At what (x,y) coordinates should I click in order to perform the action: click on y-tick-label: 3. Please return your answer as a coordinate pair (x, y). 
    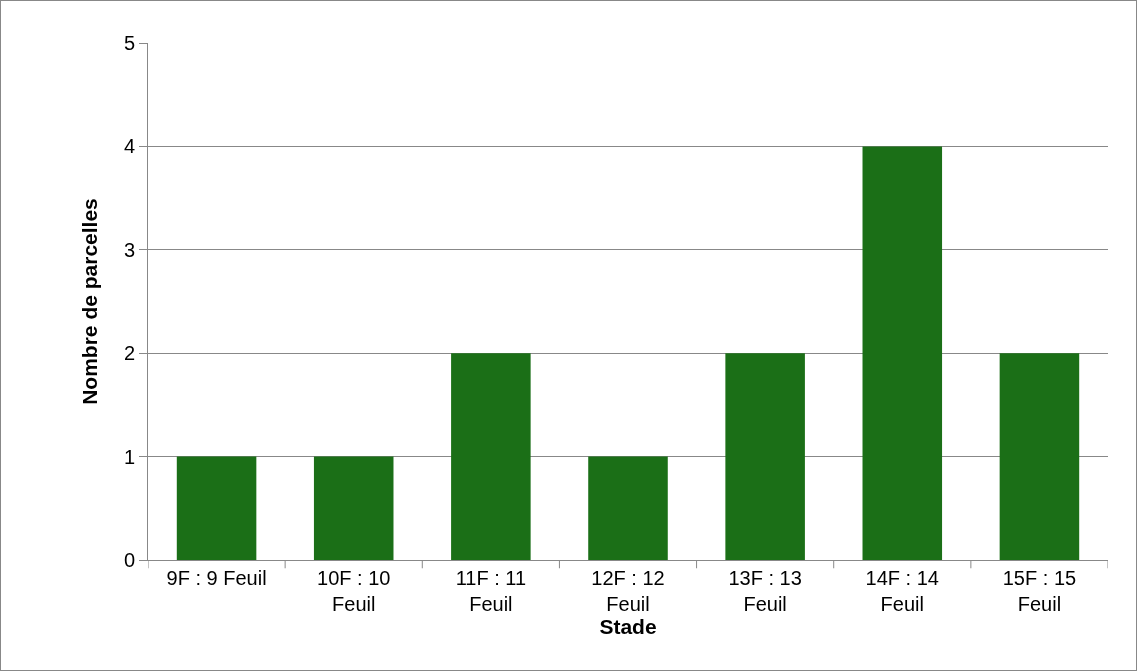
    Looking at the image, I should click on (129, 249).